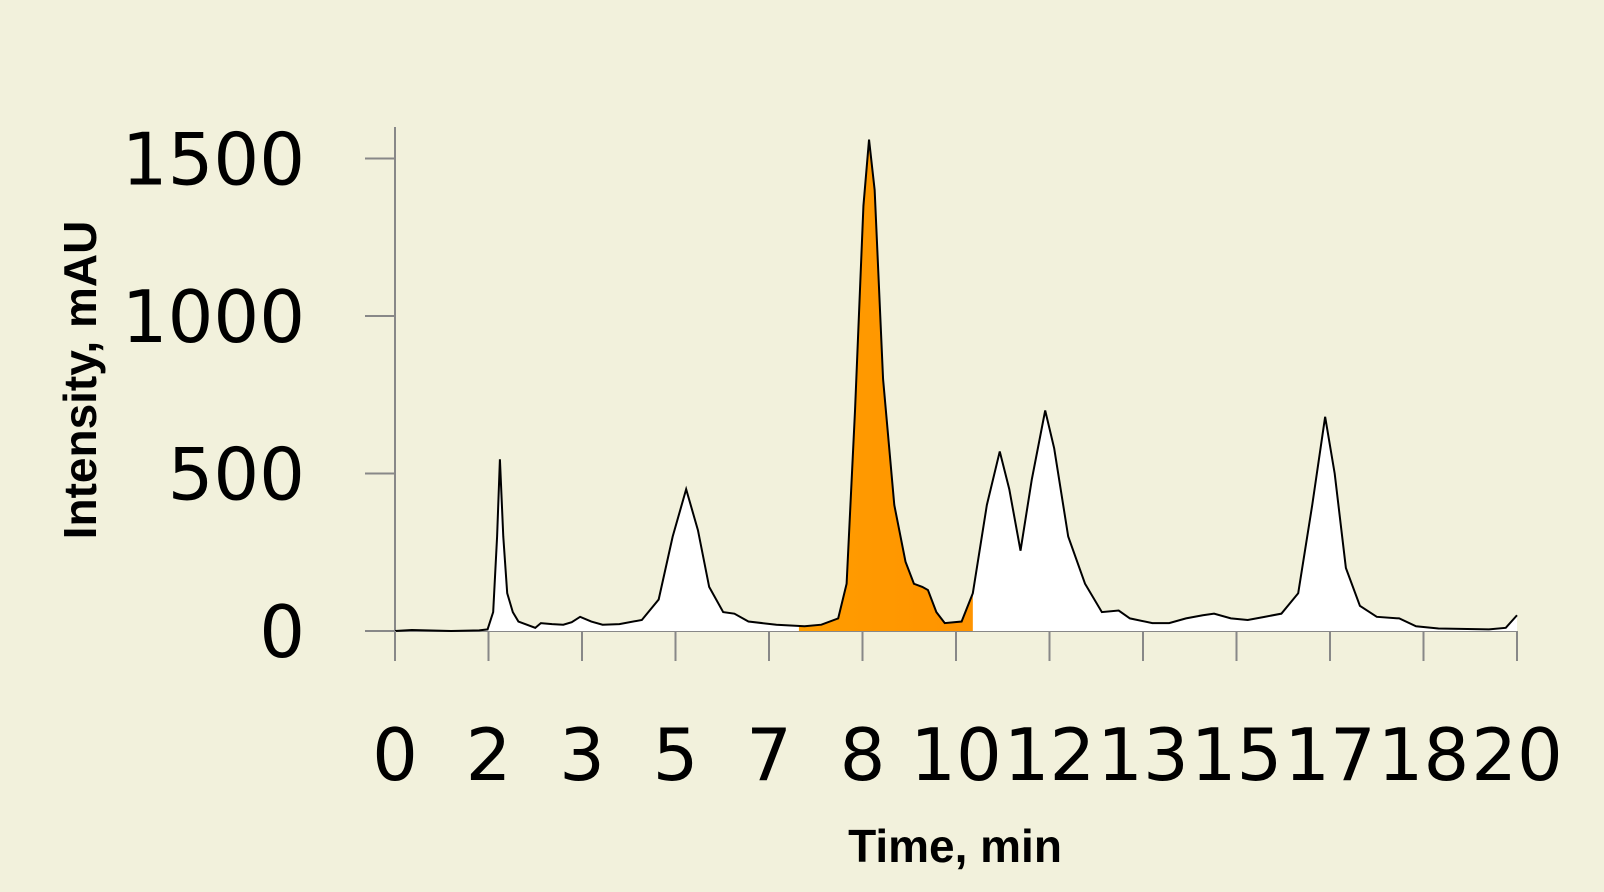  What do you see at coordinates (489, 755) in the screenshot?
I see `x-tick-label: 2` at bounding box center [489, 755].